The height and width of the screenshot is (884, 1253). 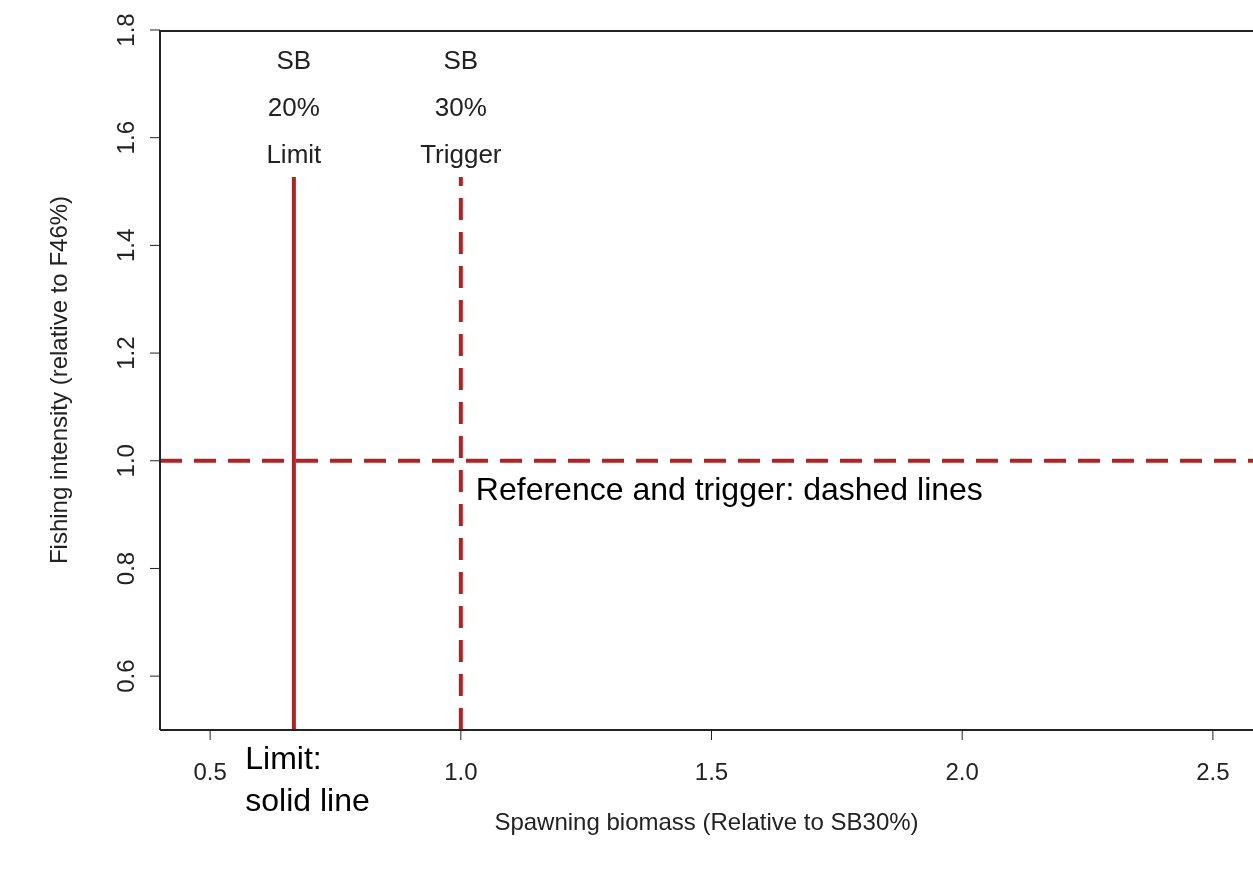 What do you see at coordinates (58, 380) in the screenshot?
I see `y-axis-title: Fishing intensity (relative to F46%)` at bounding box center [58, 380].